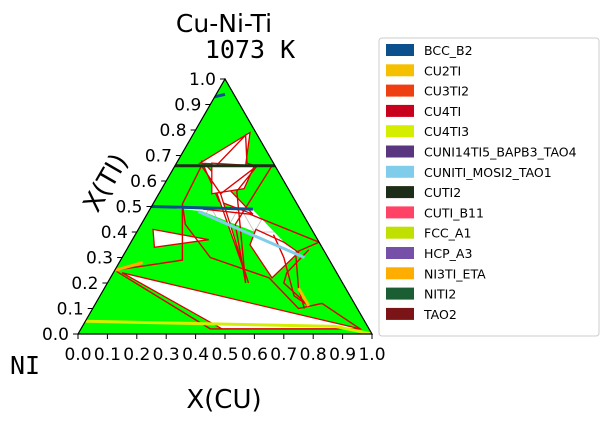  What do you see at coordinates (143, 182) in the screenshot?
I see `y-tick-label: 0.6` at bounding box center [143, 182].